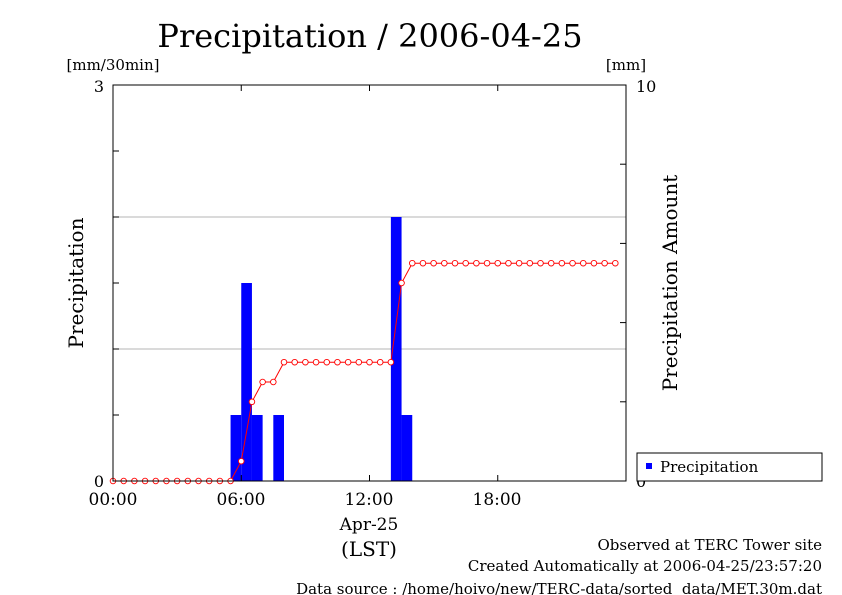 The height and width of the screenshot is (595, 842). I want to click on x-axis-date-label: Apr-25, so click(369, 525).